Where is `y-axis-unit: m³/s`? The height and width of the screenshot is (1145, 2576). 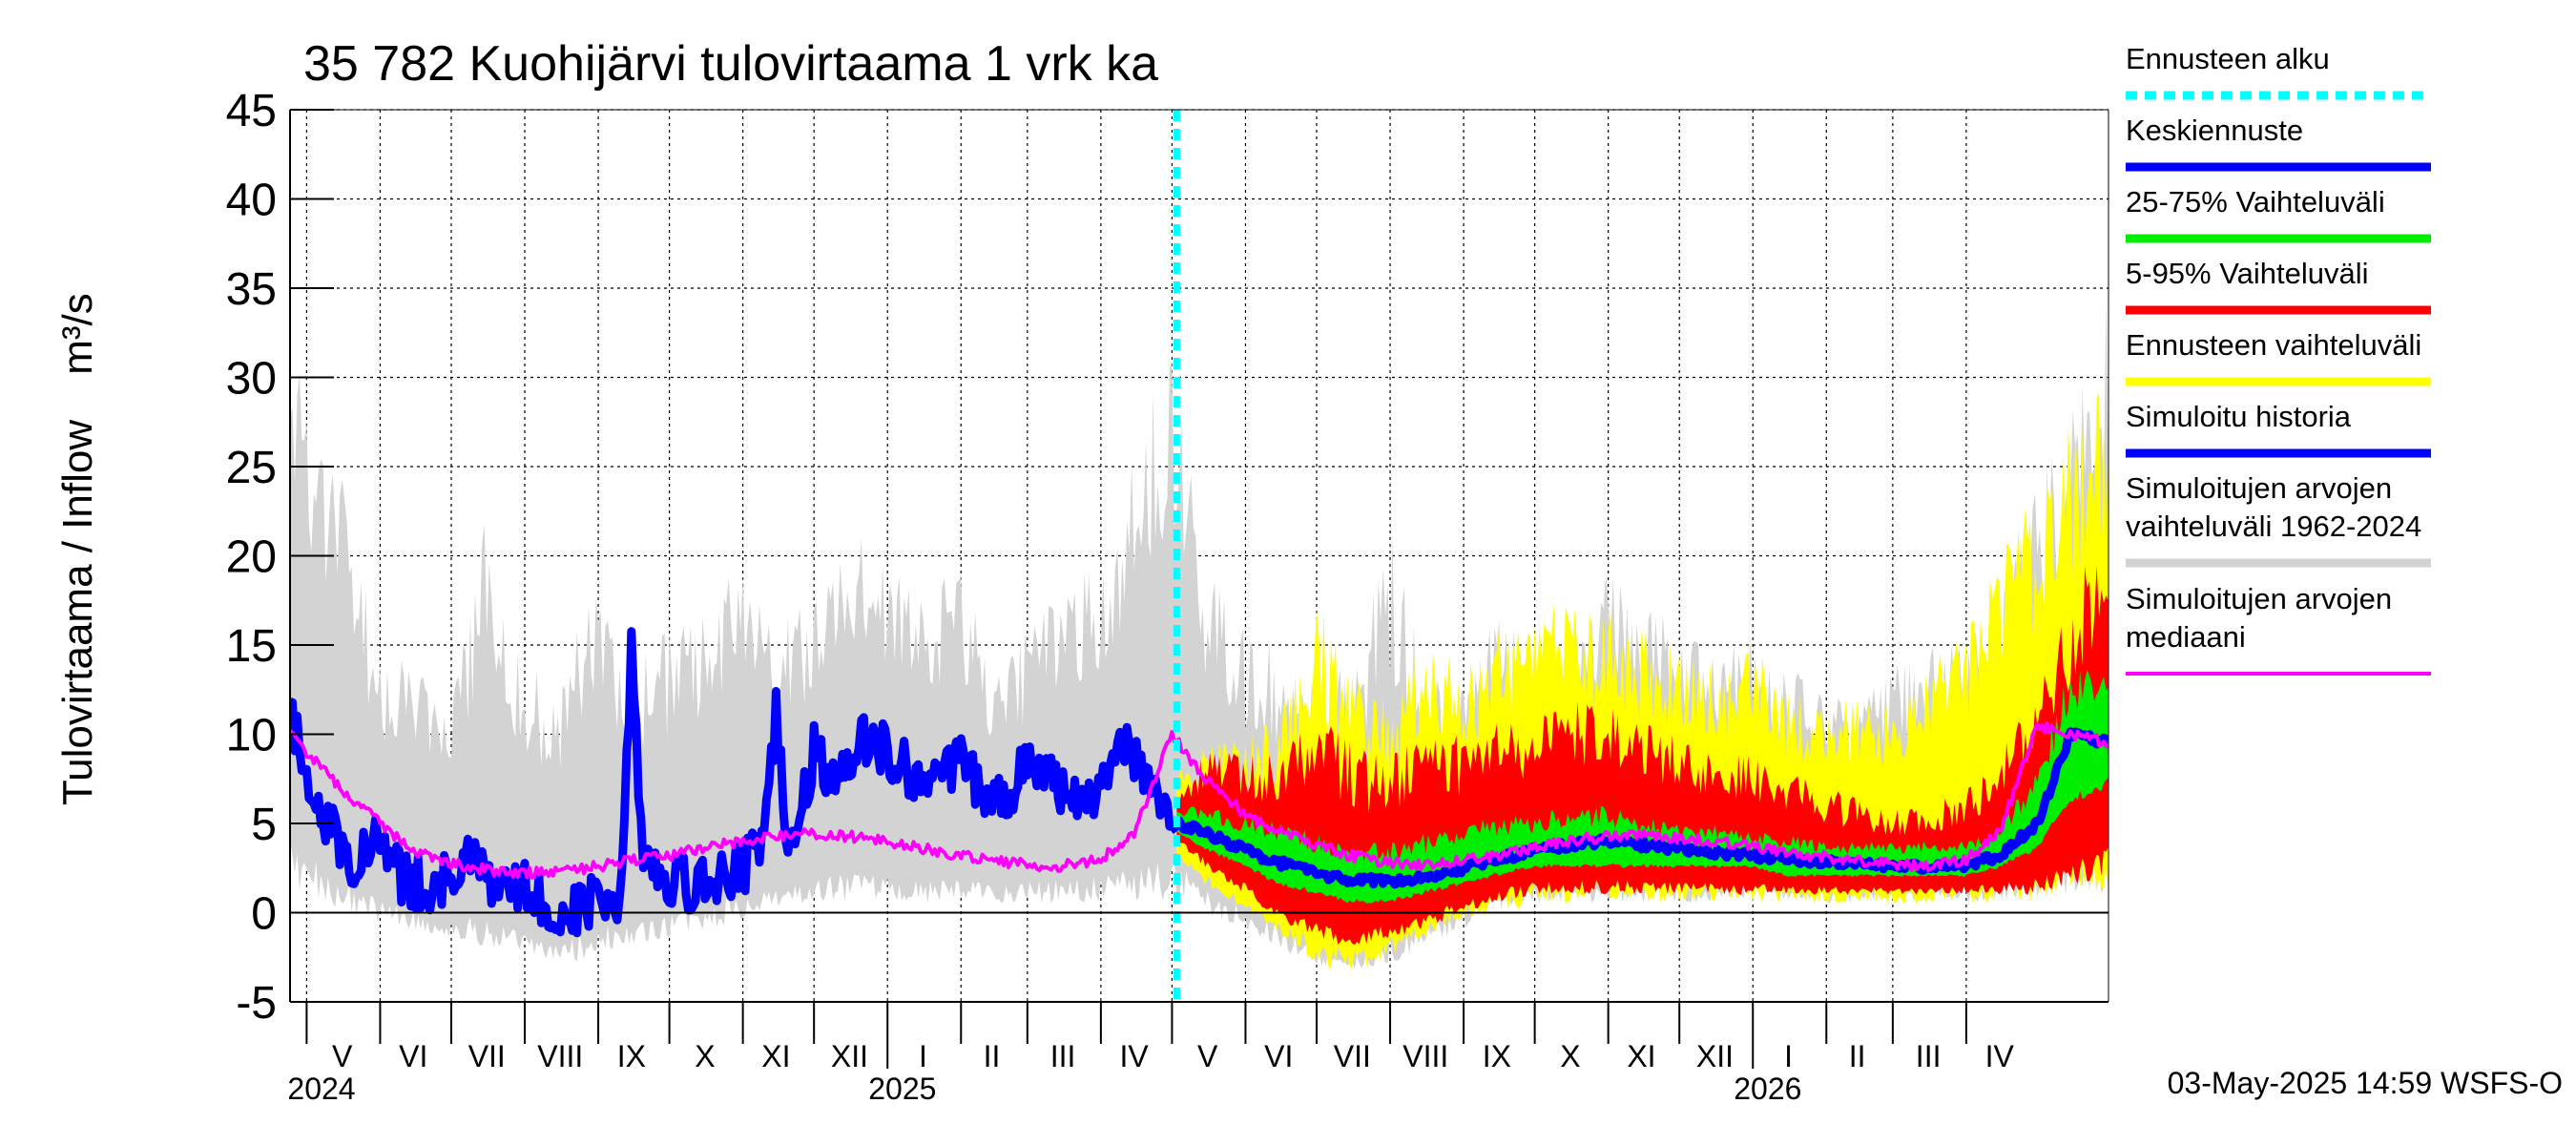
y-axis-unit: m³/s is located at coordinates (77, 334).